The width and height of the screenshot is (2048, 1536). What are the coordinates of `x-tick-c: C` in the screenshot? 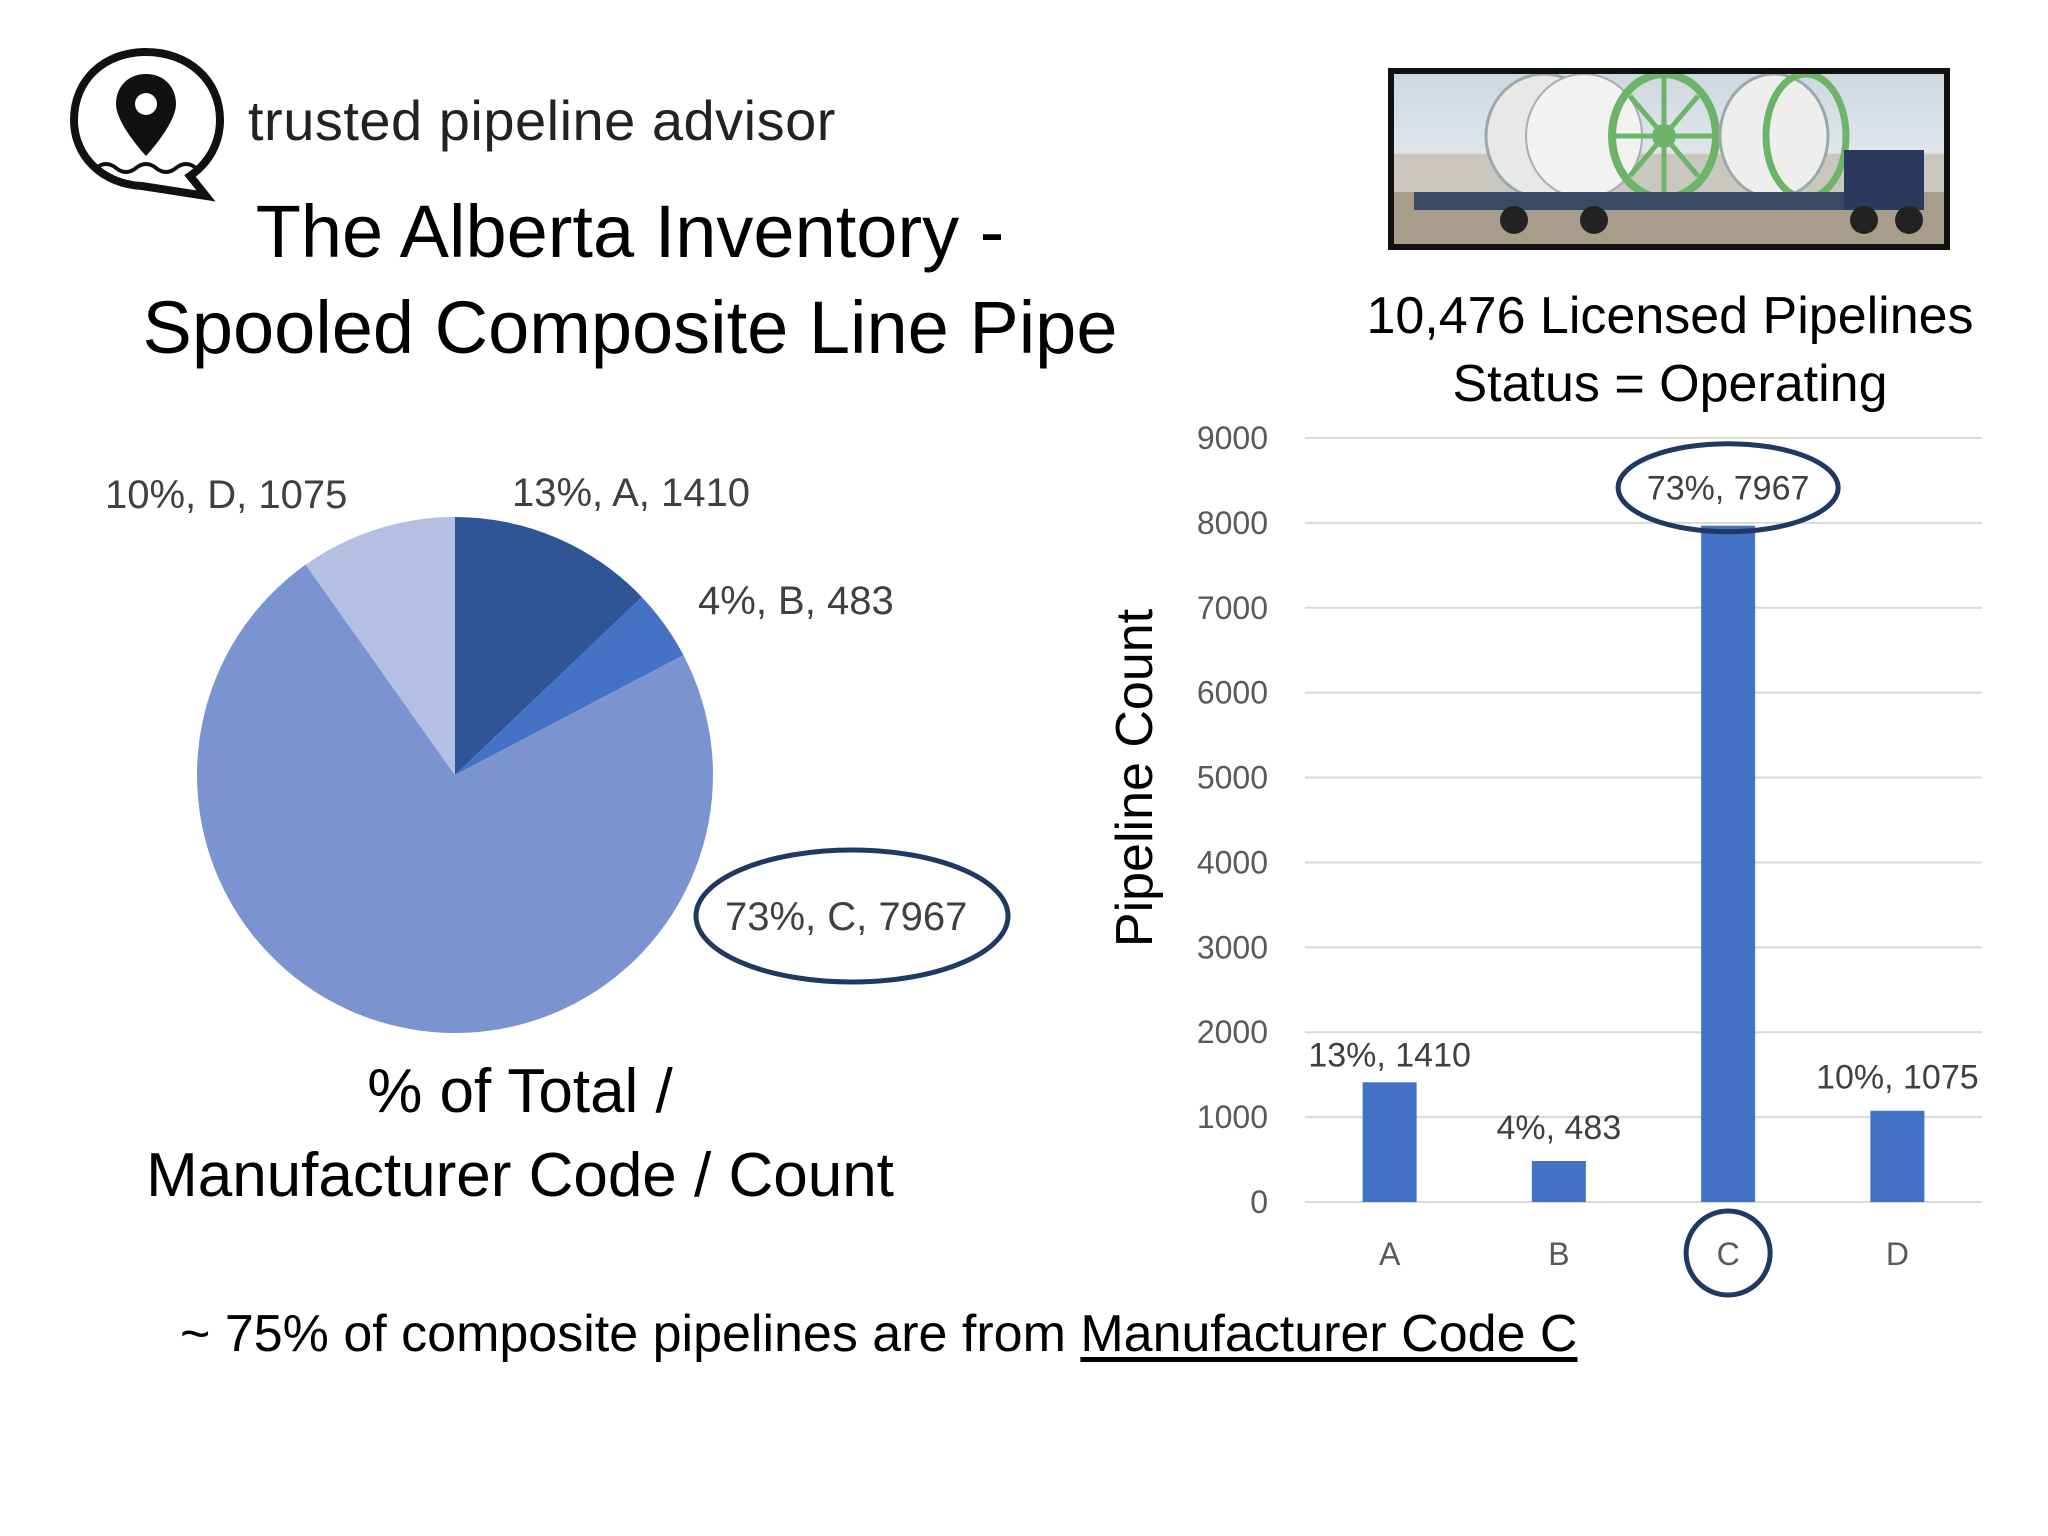 It's located at (1728, 1254).